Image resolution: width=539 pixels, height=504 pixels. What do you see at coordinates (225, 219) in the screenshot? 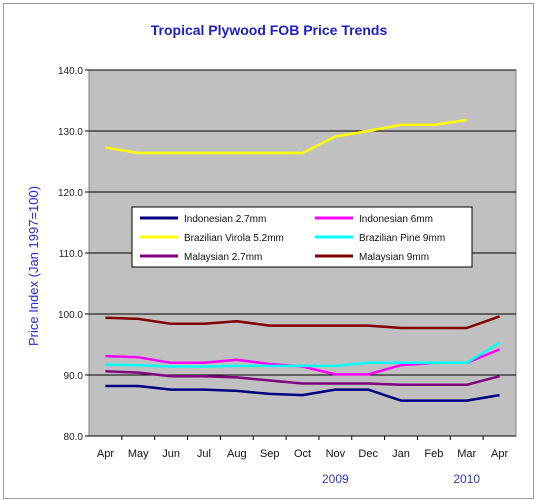
I see `legend-label: Indonesian 2.7mm` at bounding box center [225, 219].